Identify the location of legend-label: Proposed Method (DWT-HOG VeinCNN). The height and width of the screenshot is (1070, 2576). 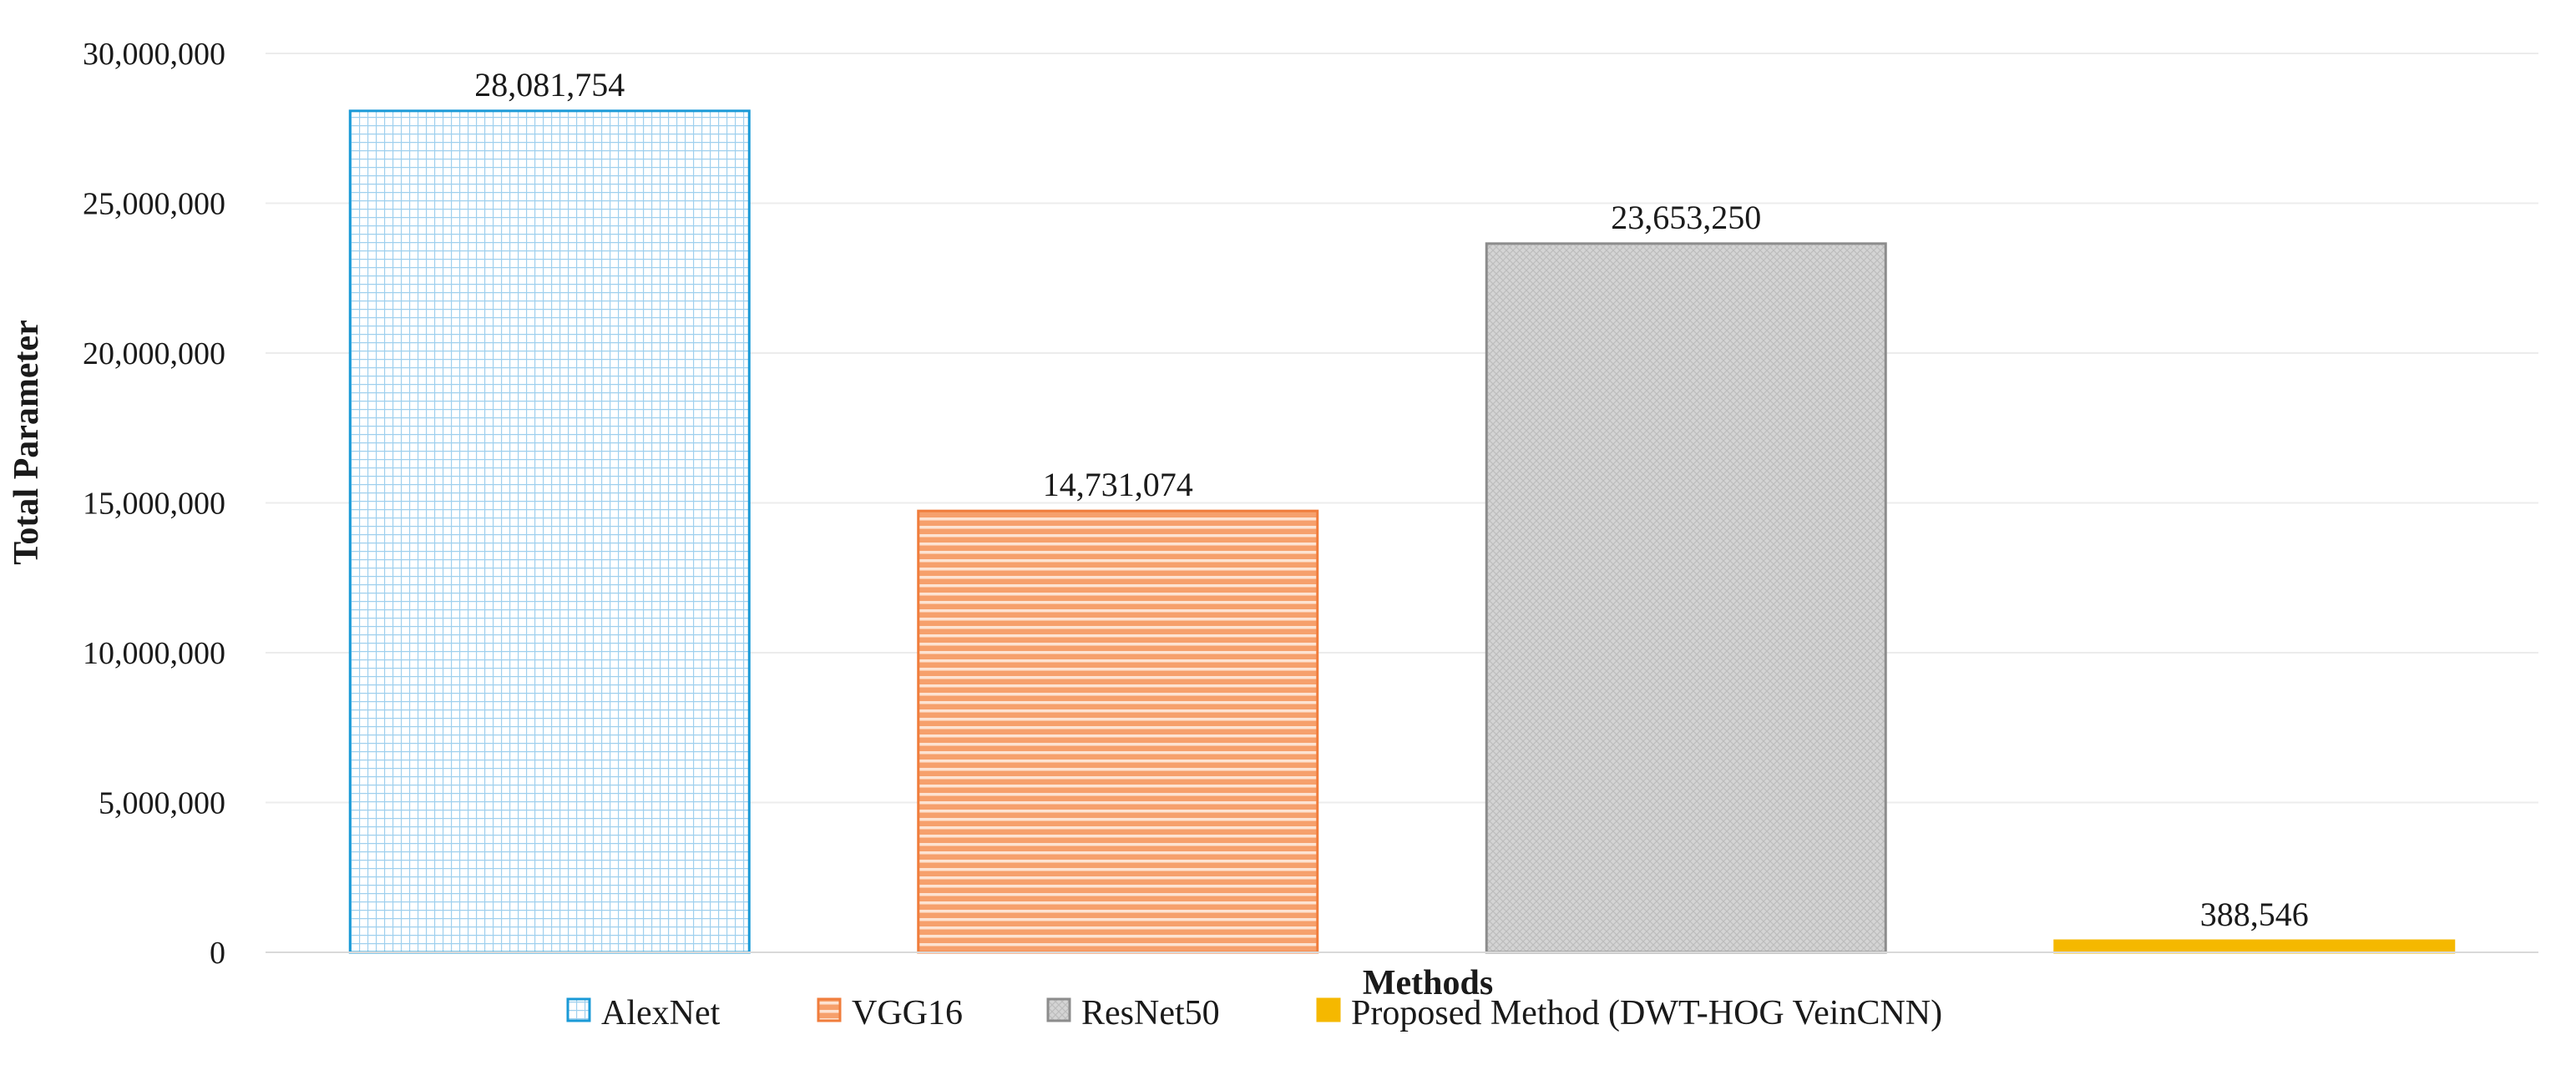
(1646, 1013).